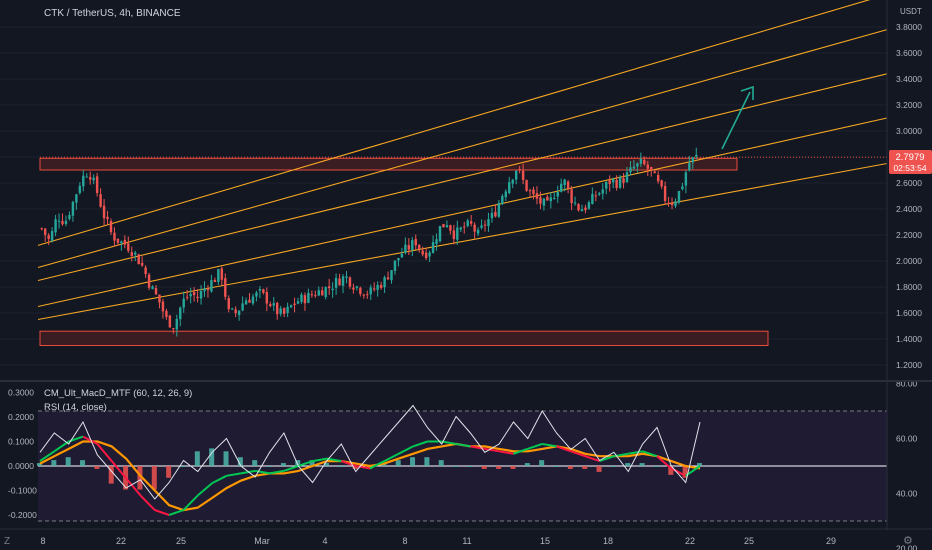  I want to click on timezone-glyph: Z, so click(7, 541).